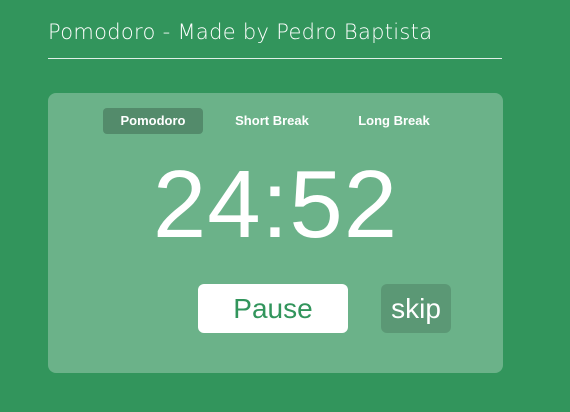 The width and height of the screenshot is (570, 412). What do you see at coordinates (416, 308) in the screenshot?
I see `skip-button: skip` at bounding box center [416, 308].